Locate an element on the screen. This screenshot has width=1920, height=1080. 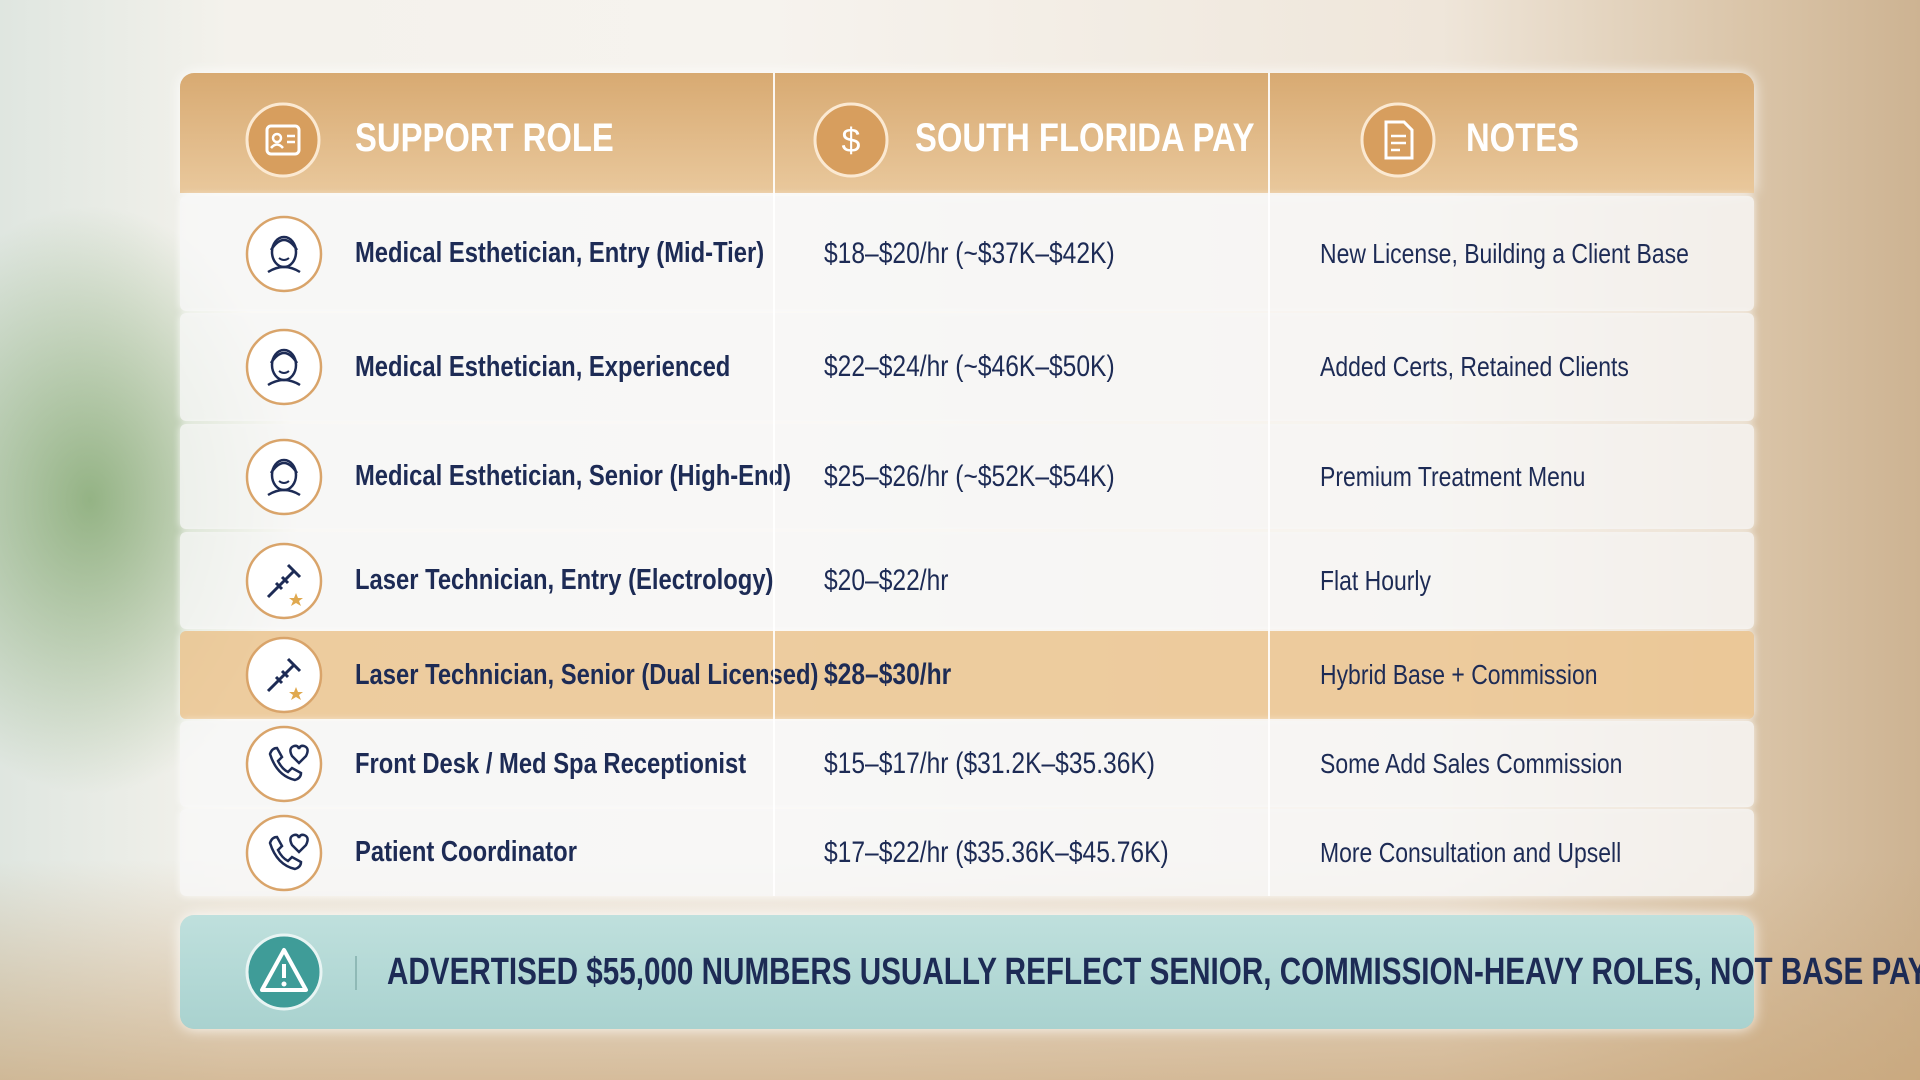
notes-cell: Some Add Sales Commission is located at coordinates (1504, 764).